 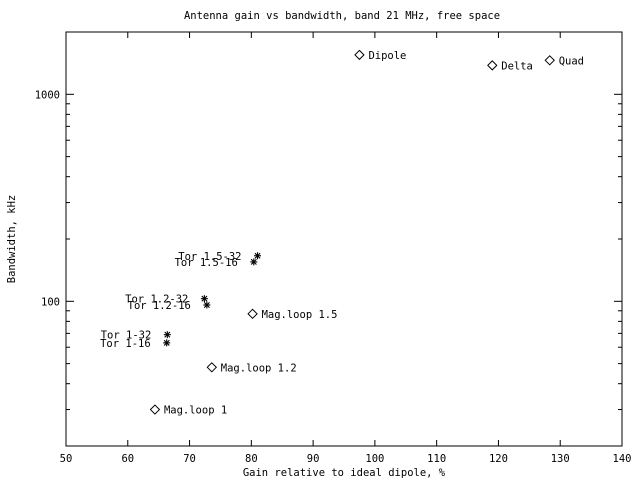 What do you see at coordinates (374, 459) in the screenshot?
I see `x-tick-label: 100` at bounding box center [374, 459].